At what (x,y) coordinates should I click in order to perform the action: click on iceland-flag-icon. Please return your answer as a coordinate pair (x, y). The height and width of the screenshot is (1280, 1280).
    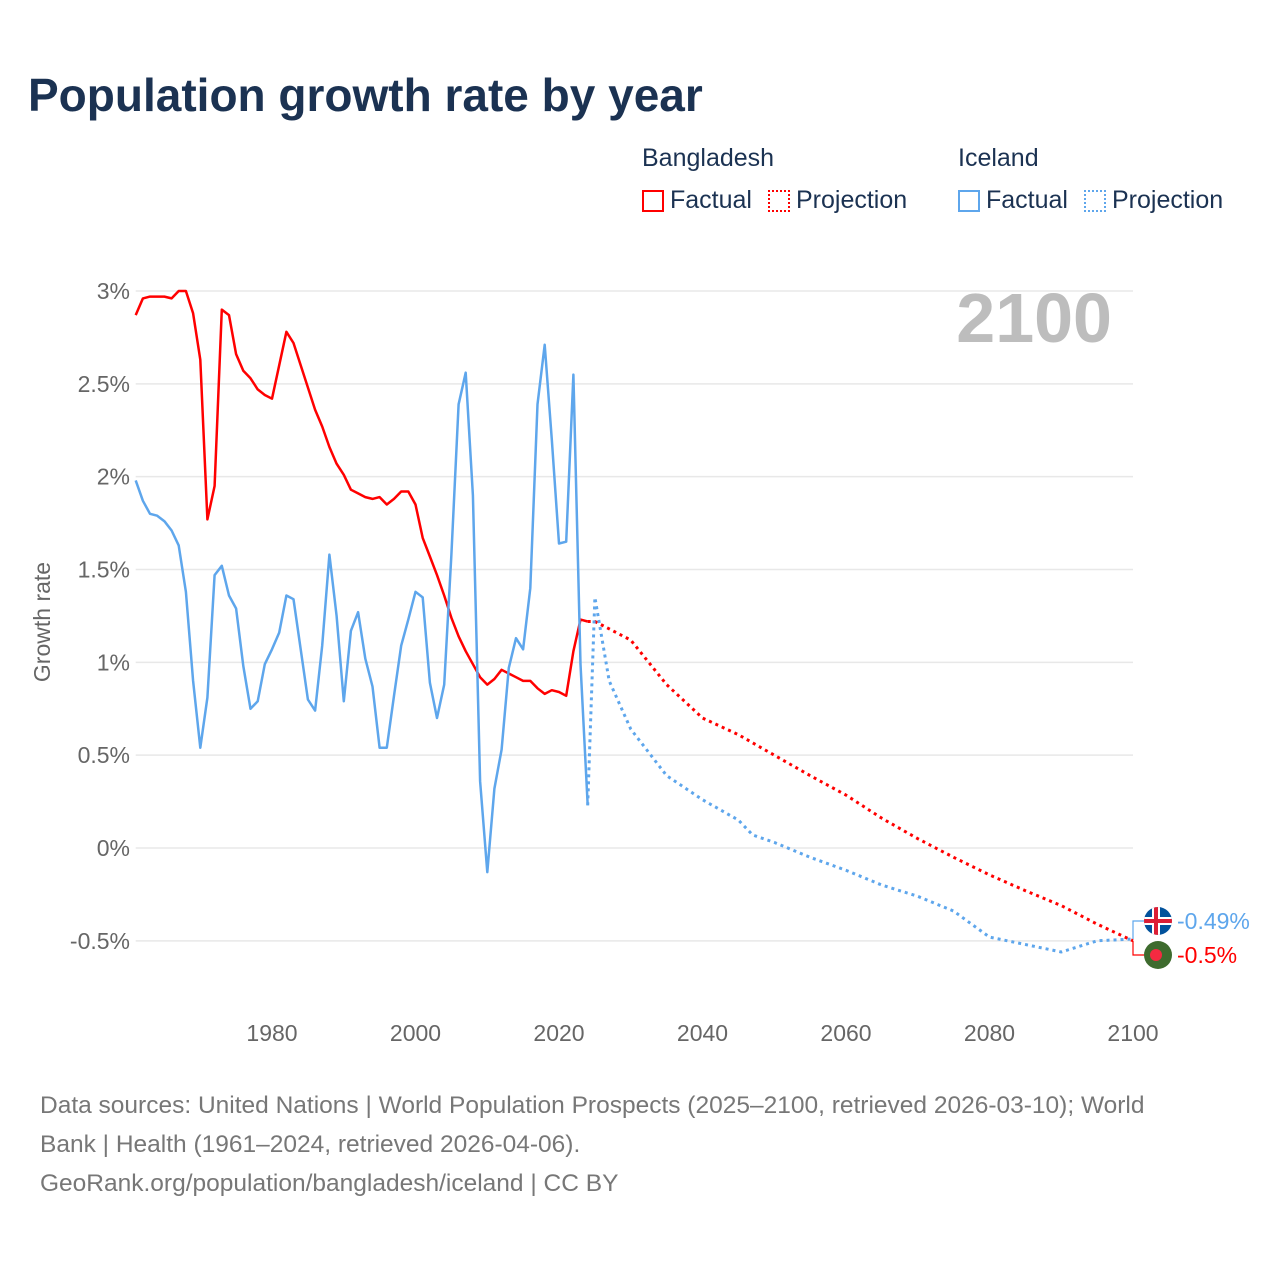
    Looking at the image, I should click on (1158, 921).